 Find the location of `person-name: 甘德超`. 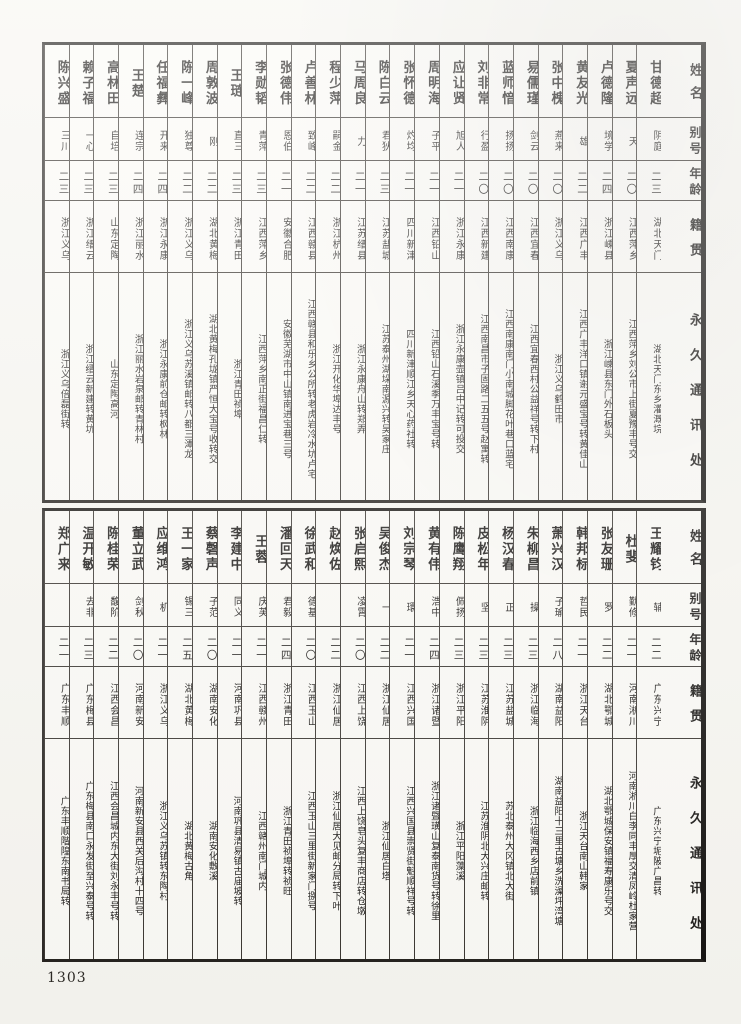

person-name: 甘德超 is located at coordinates (649, 81).